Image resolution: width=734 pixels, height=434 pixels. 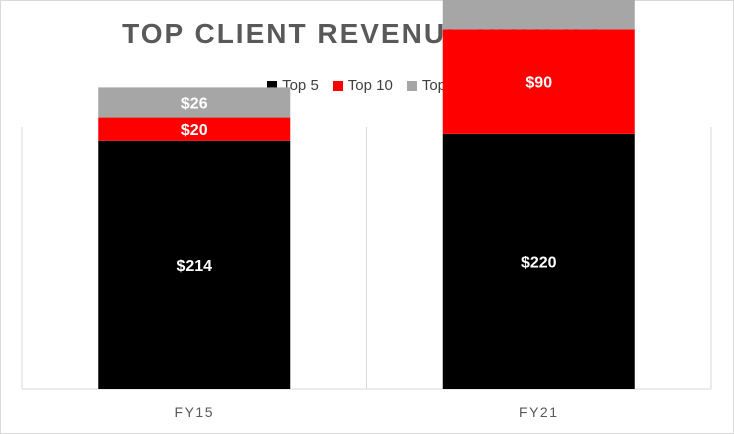 What do you see at coordinates (337, 85) in the screenshot?
I see `legend-swatch-top10` at bounding box center [337, 85].